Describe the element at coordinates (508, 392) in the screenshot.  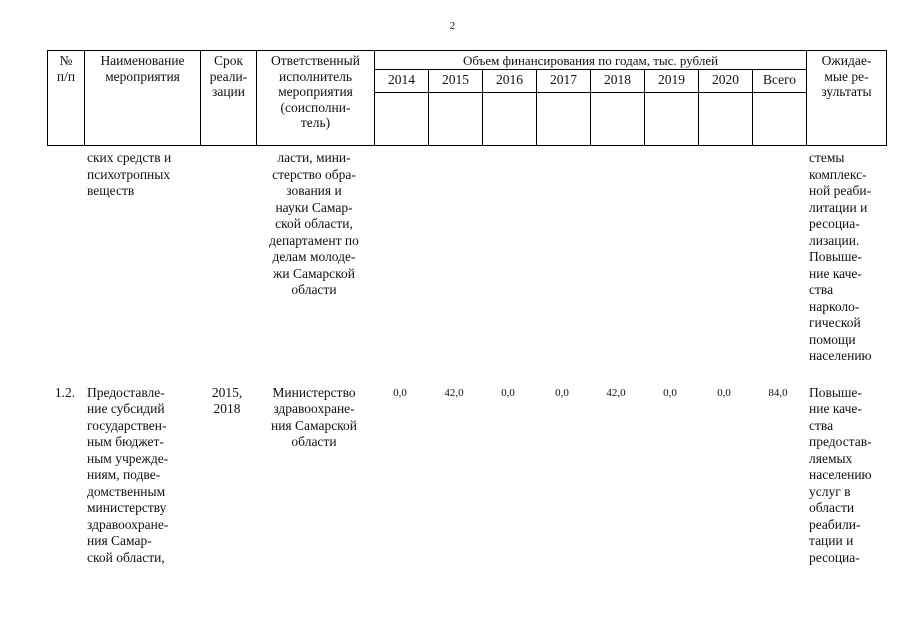
I see `row2-value-2016: 0,0` at that location.